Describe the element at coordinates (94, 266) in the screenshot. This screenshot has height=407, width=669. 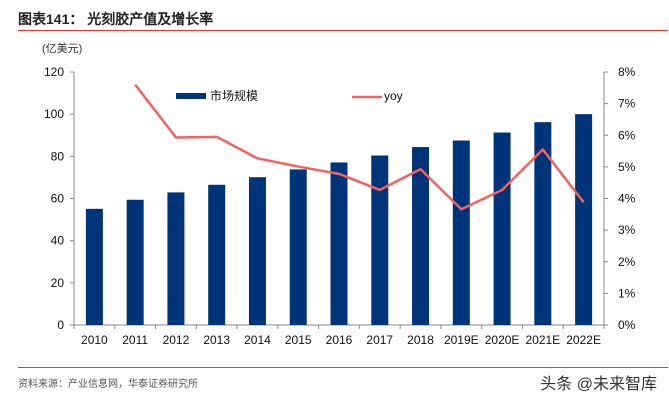
I see `bar-2010` at that location.